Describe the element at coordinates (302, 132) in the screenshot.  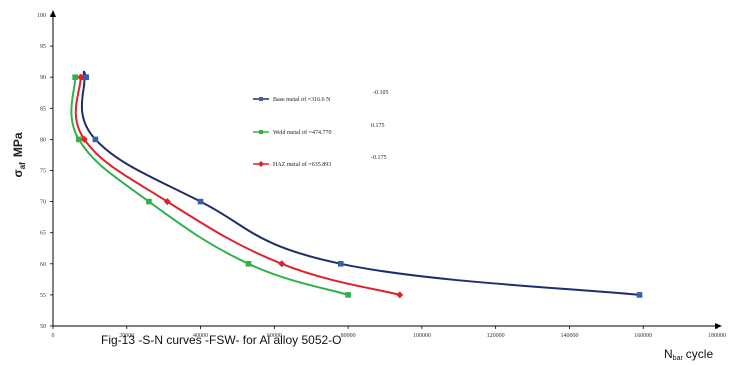
I see `legend-label-weld: Weld metal σf =474.770` at that location.